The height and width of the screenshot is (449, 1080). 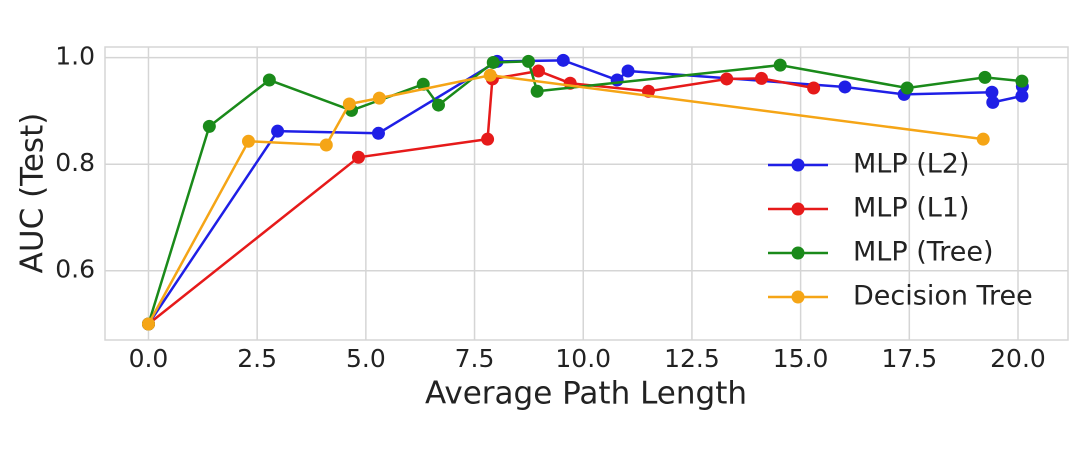 I want to click on y-tick-label: 0.6, so click(x=75, y=269).